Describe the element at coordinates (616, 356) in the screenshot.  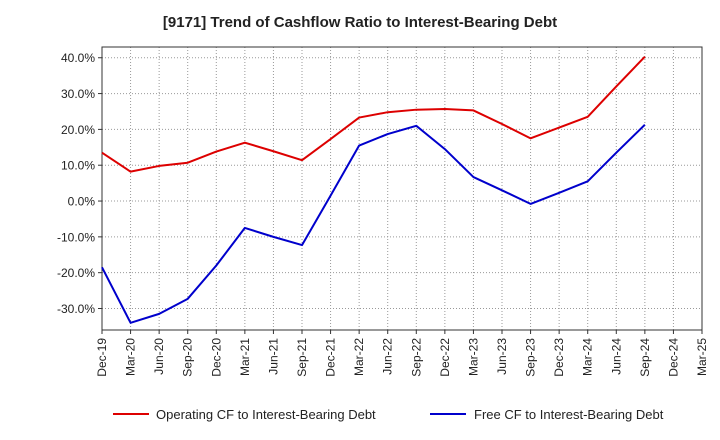
I see `x-tick-label: Jun-24` at that location.